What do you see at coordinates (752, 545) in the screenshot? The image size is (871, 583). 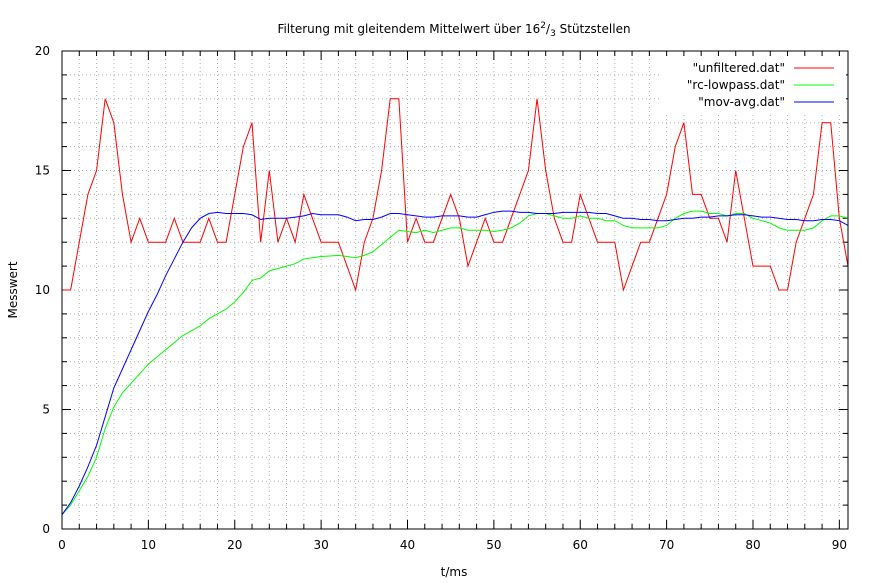 I see `x-tick-label: 80` at bounding box center [752, 545].